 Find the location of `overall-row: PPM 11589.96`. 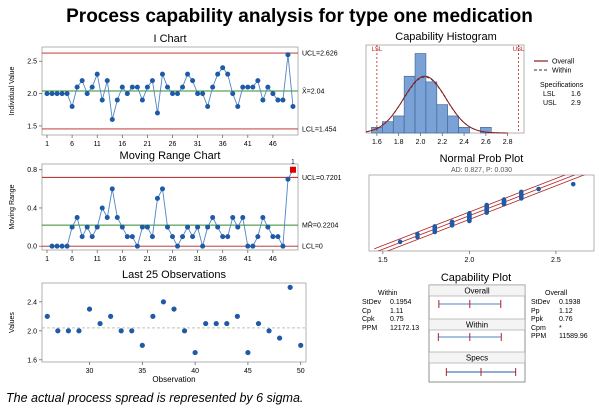

overall-row: PPM 11589.96 is located at coordinates (559, 337).